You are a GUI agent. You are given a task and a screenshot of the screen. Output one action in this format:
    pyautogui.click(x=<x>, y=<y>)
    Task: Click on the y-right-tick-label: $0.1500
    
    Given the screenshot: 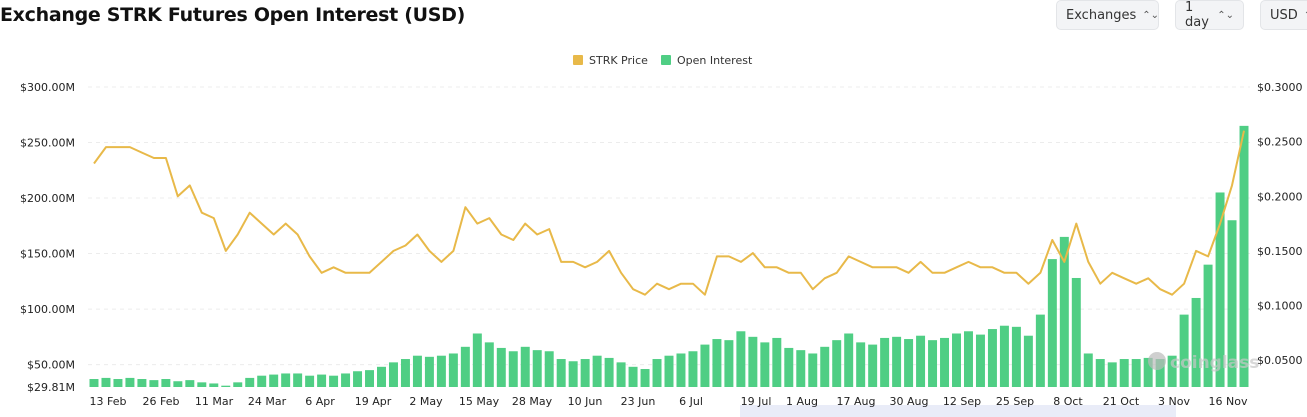 What is the action you would take?
    pyautogui.click(x=1280, y=251)
    